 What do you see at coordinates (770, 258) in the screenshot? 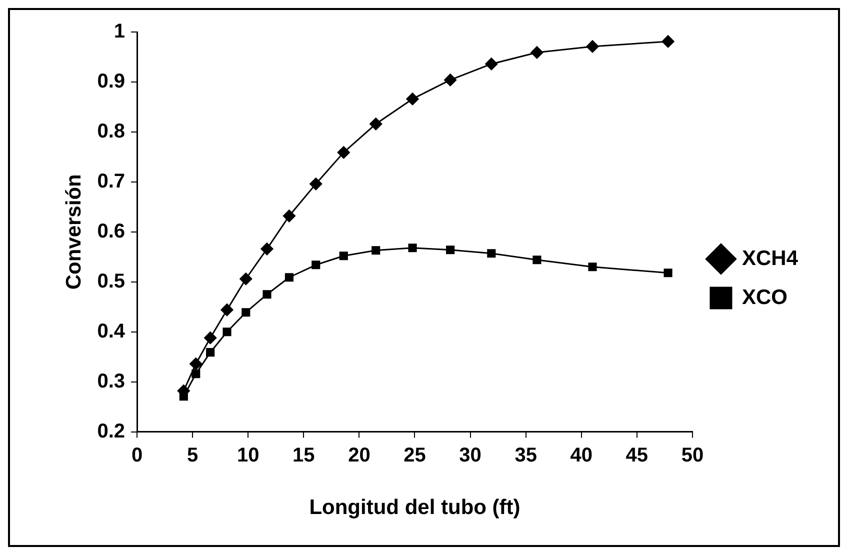
I see `legend-label: XCH4` at bounding box center [770, 258].